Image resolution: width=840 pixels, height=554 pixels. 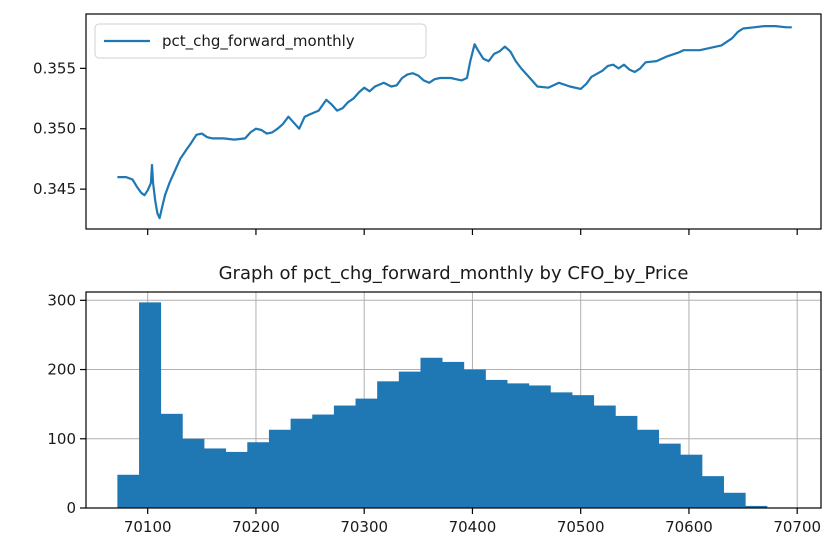 I want to click on histogram-x-axis: 70100 70200 70300 70400 70500 70600 70700, so click(x=472, y=522).